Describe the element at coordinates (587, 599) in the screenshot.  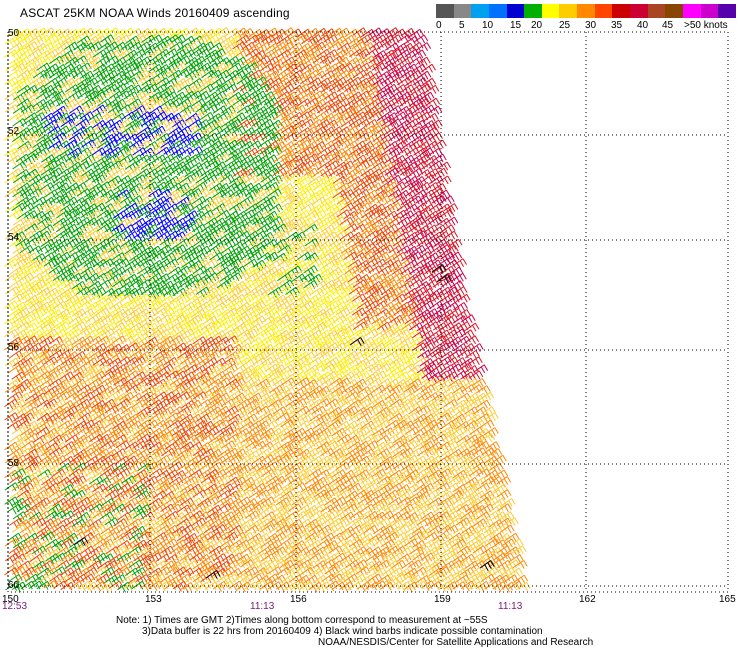
I see `lon-label-162: 162` at that location.